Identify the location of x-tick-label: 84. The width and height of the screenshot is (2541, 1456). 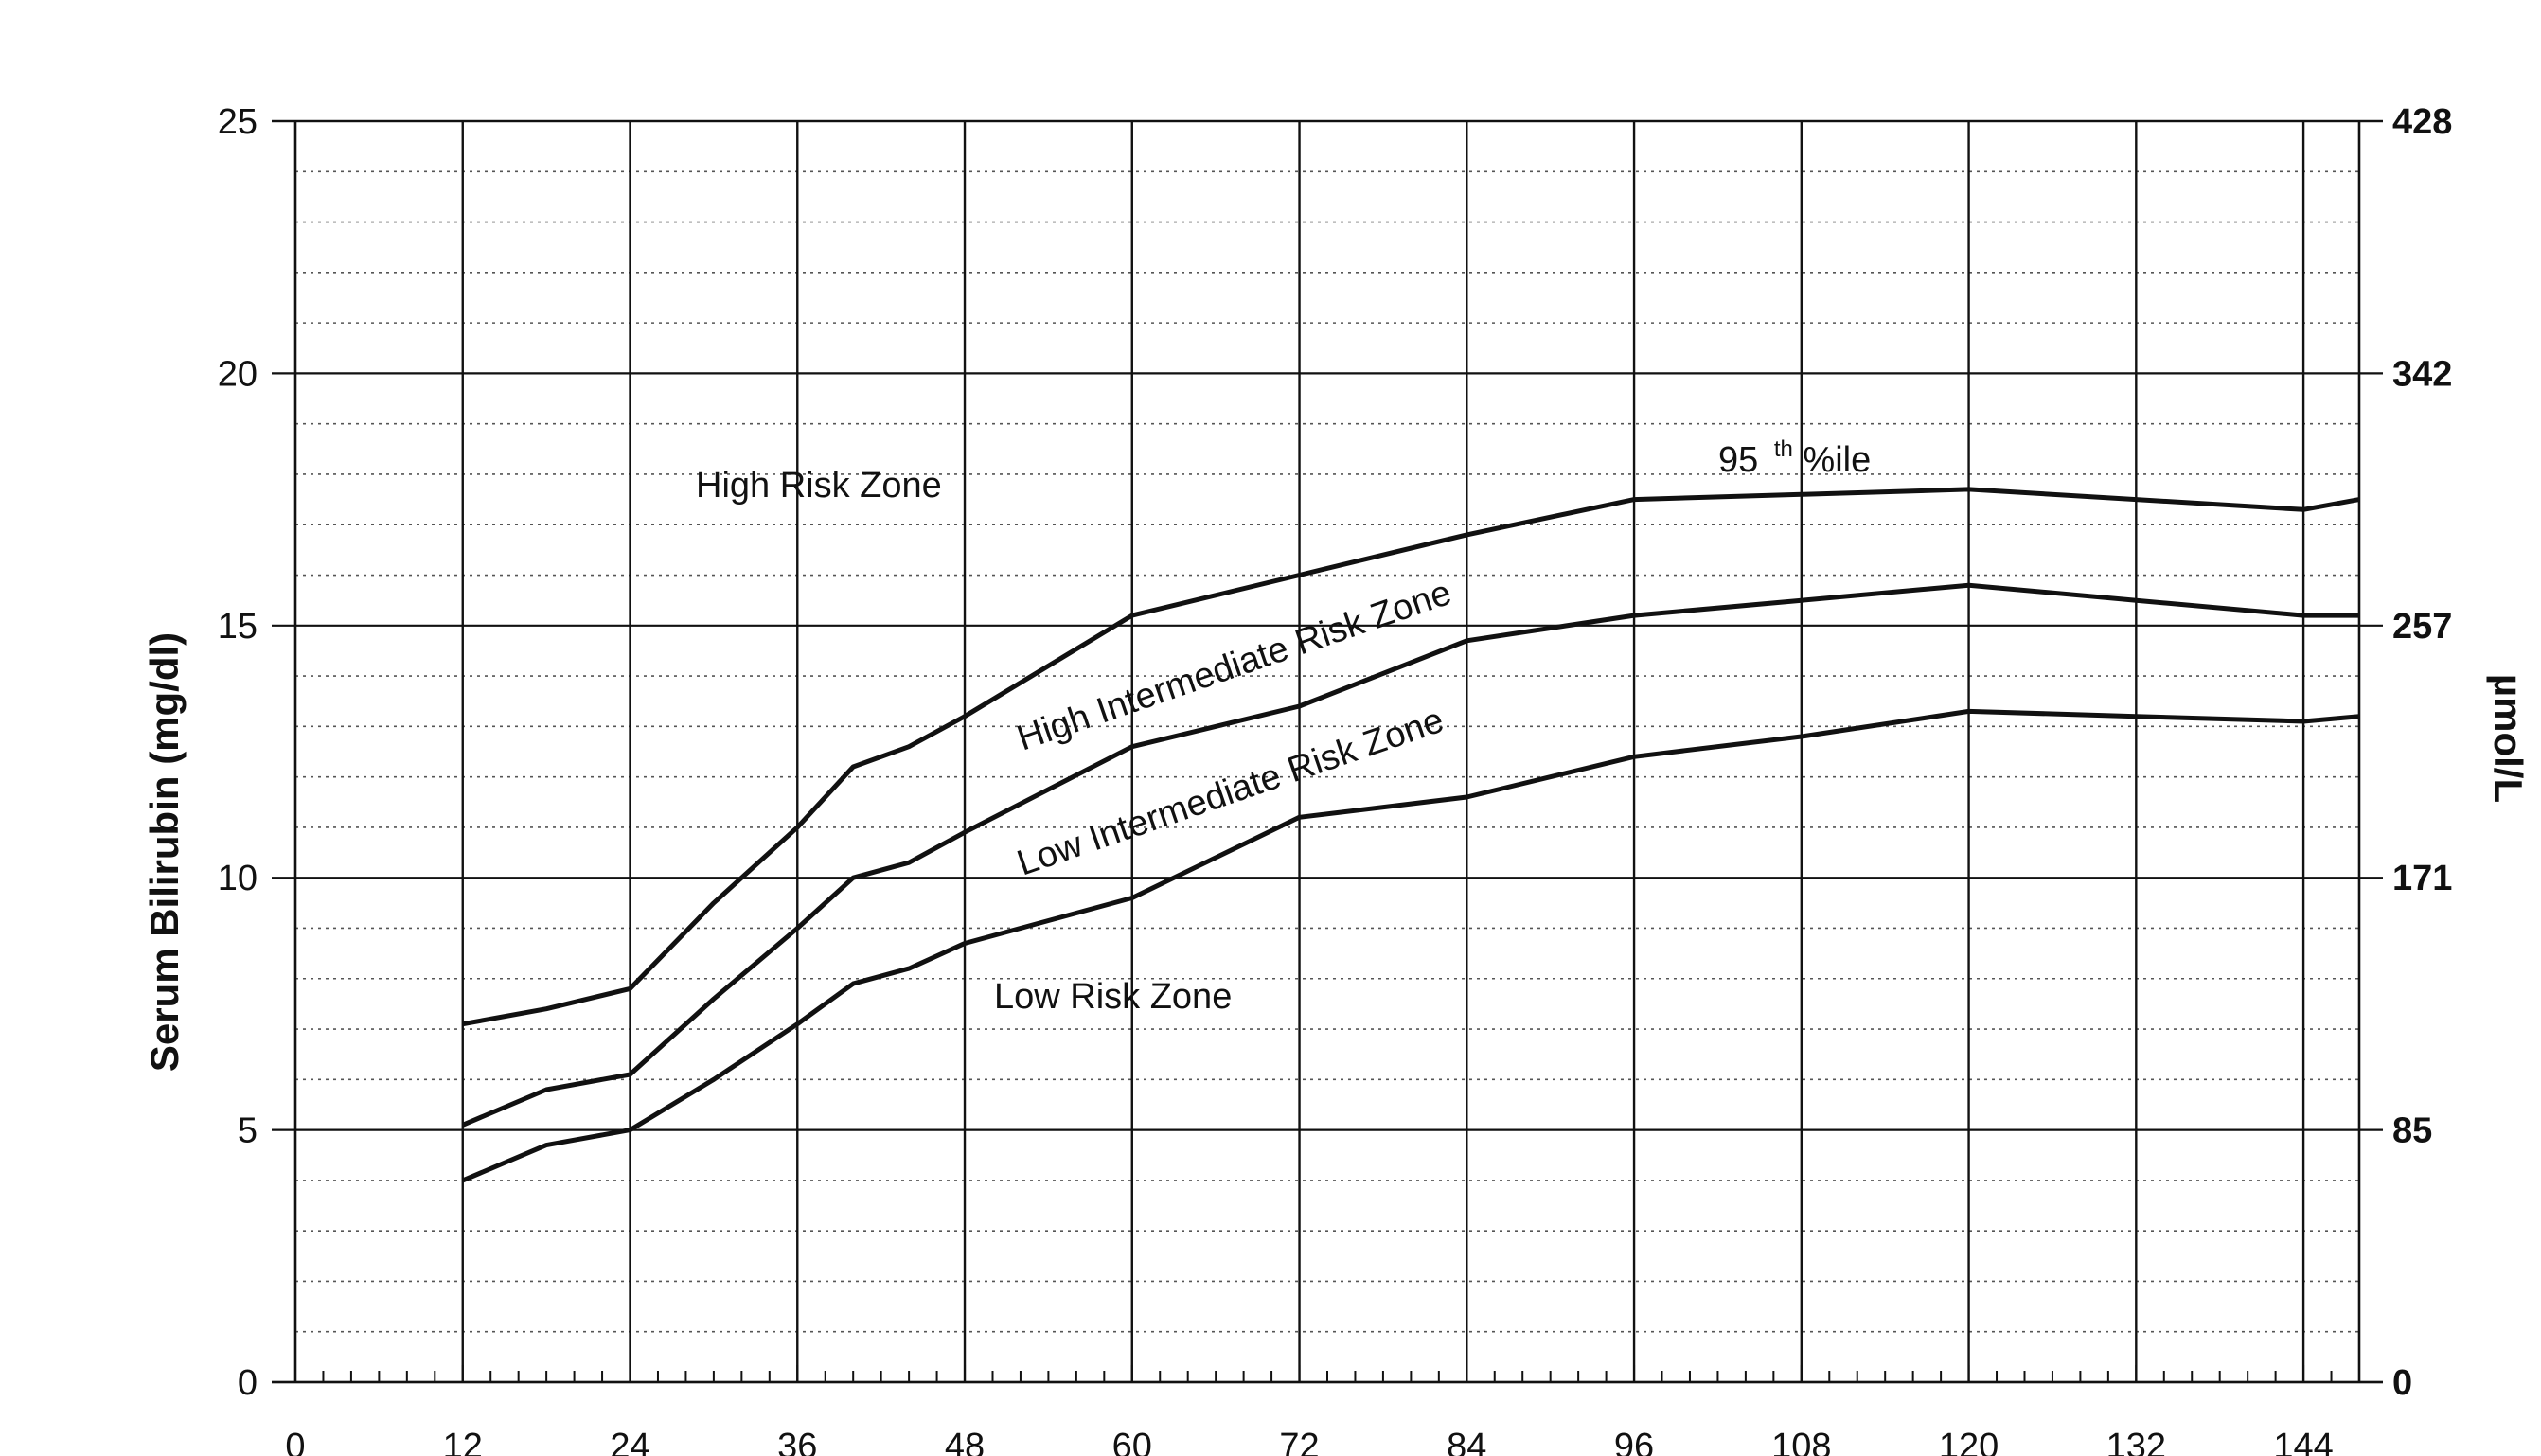
(1466, 1441).